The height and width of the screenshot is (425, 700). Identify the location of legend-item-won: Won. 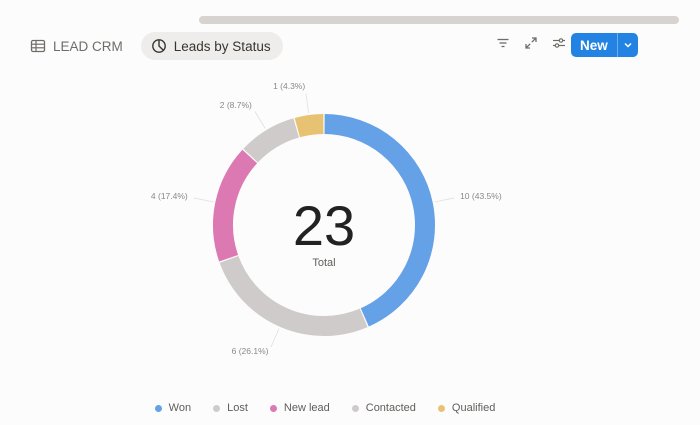
(173, 408).